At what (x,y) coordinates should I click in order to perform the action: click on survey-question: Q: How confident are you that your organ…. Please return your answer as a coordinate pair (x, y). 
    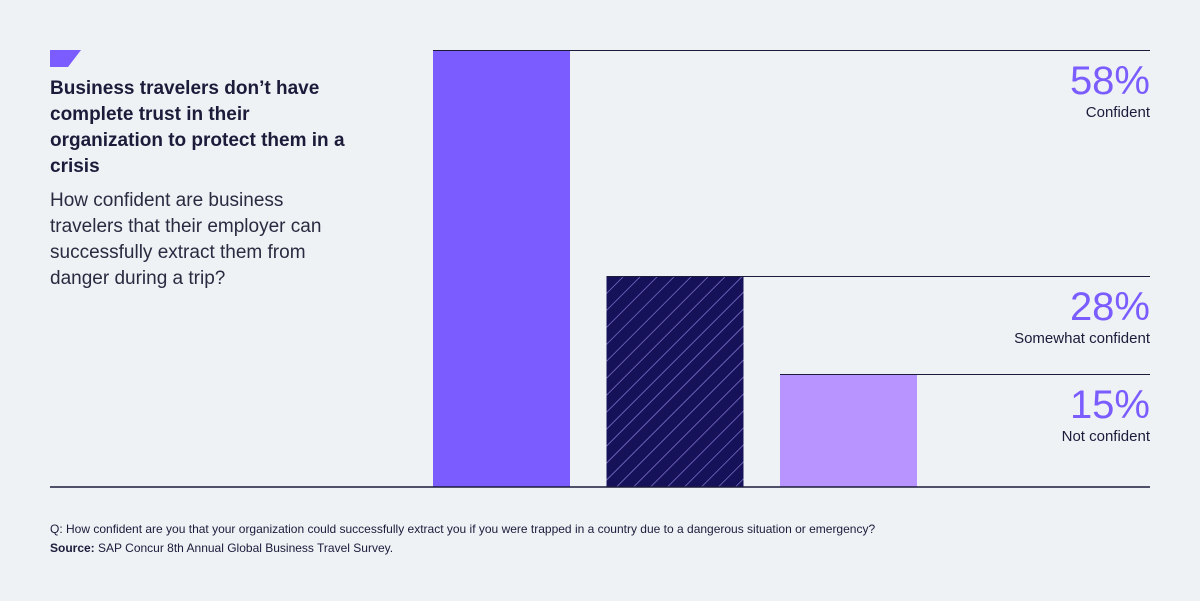
    Looking at the image, I should click on (463, 529).